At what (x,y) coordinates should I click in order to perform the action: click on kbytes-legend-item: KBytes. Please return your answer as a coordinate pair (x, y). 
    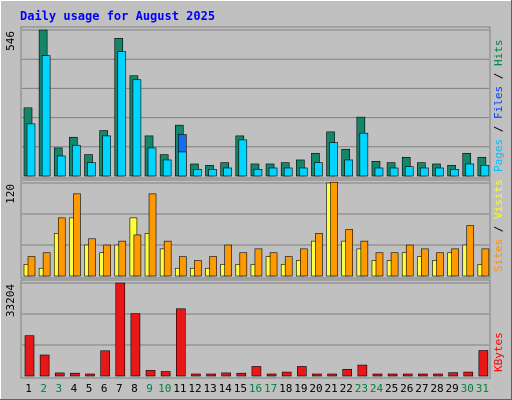
    Looking at the image, I should click on (498, 352).